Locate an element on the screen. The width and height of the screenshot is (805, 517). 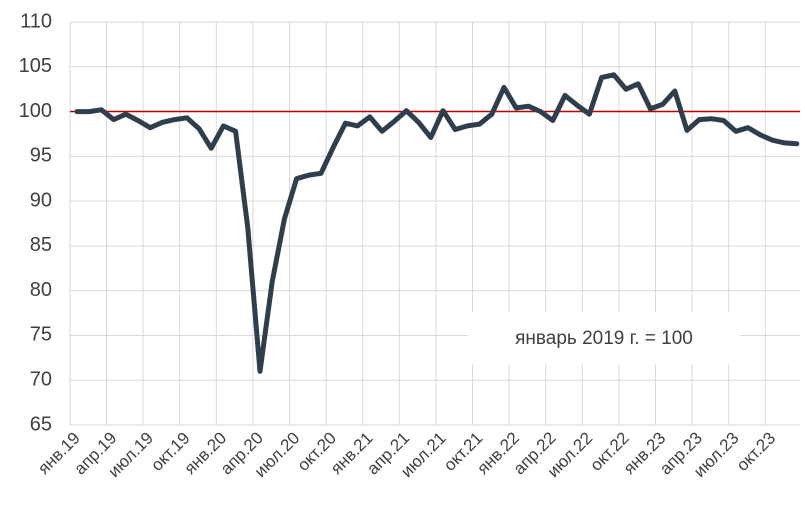
y-tick-label: 65 is located at coordinates (41, 424).